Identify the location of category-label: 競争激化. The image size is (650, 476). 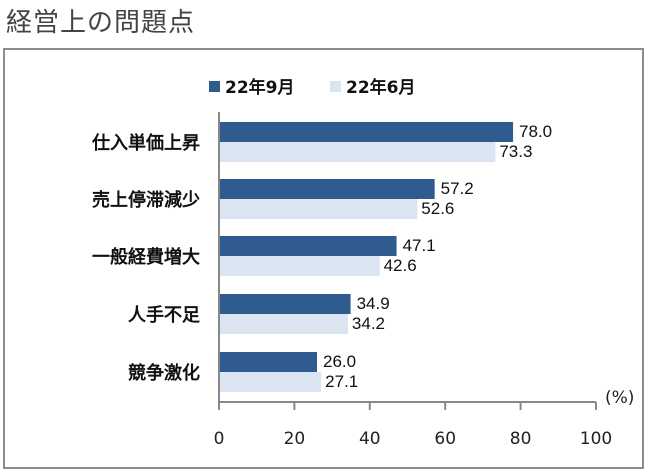
(164, 373).